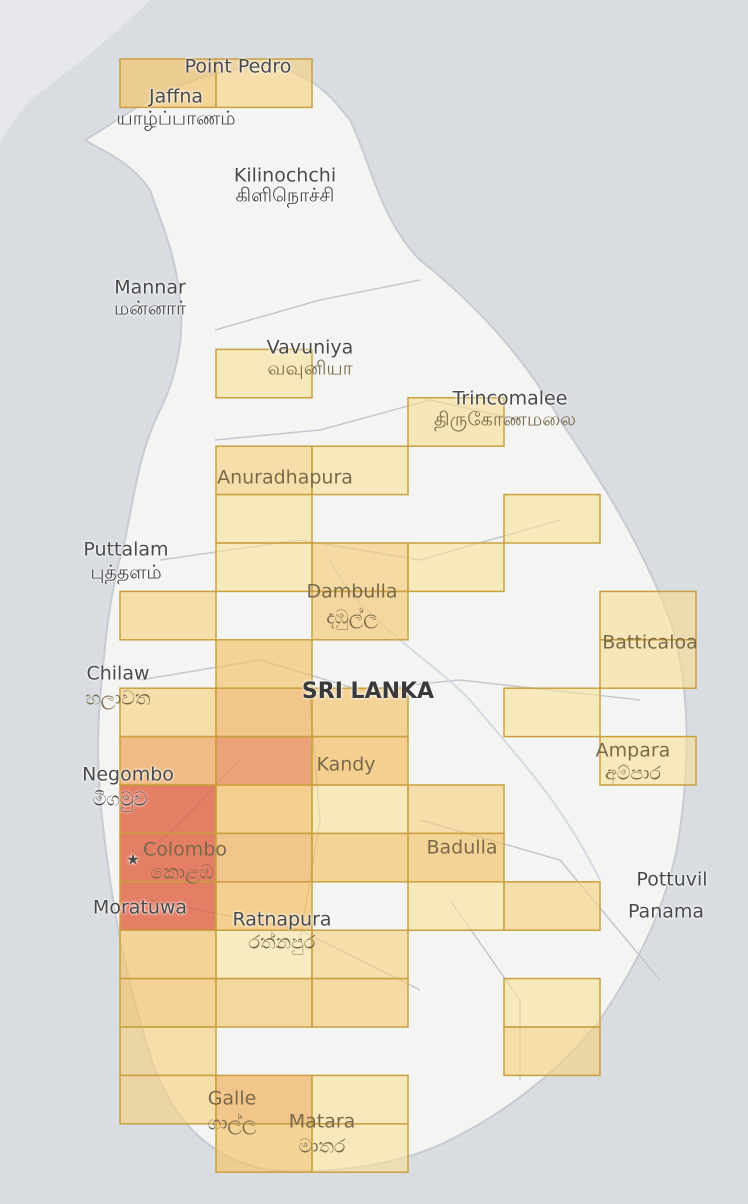  I want to click on country-label: SRI LANKA, so click(368, 691).